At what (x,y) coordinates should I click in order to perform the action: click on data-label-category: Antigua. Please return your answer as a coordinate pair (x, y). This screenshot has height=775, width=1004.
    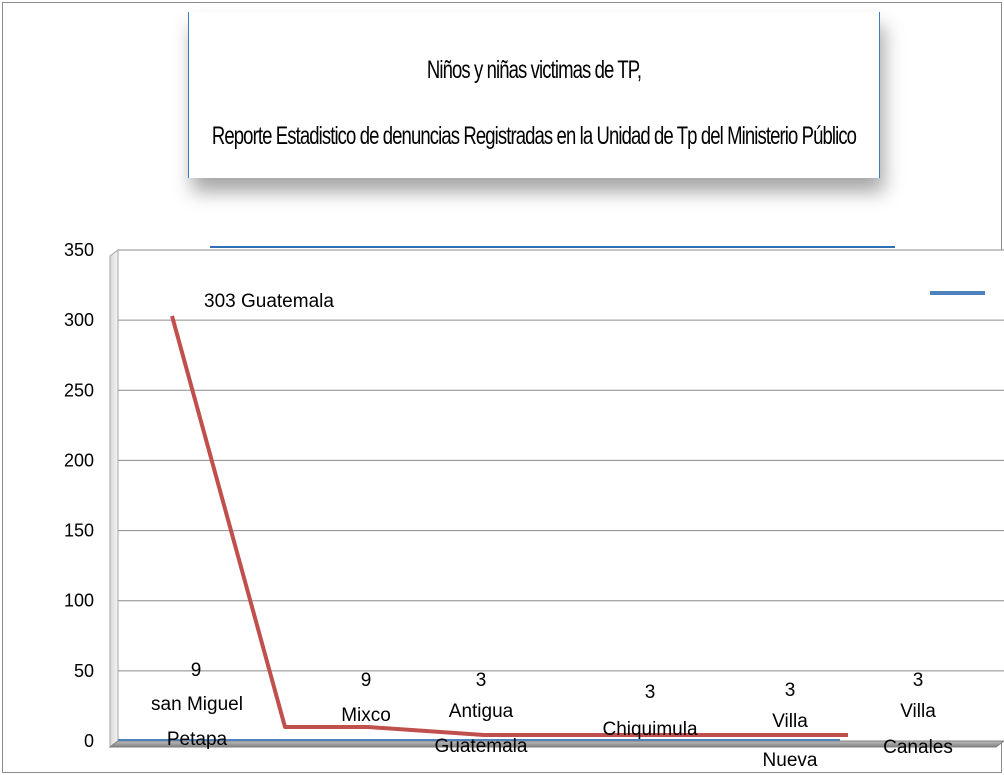
    Looking at the image, I should click on (481, 711).